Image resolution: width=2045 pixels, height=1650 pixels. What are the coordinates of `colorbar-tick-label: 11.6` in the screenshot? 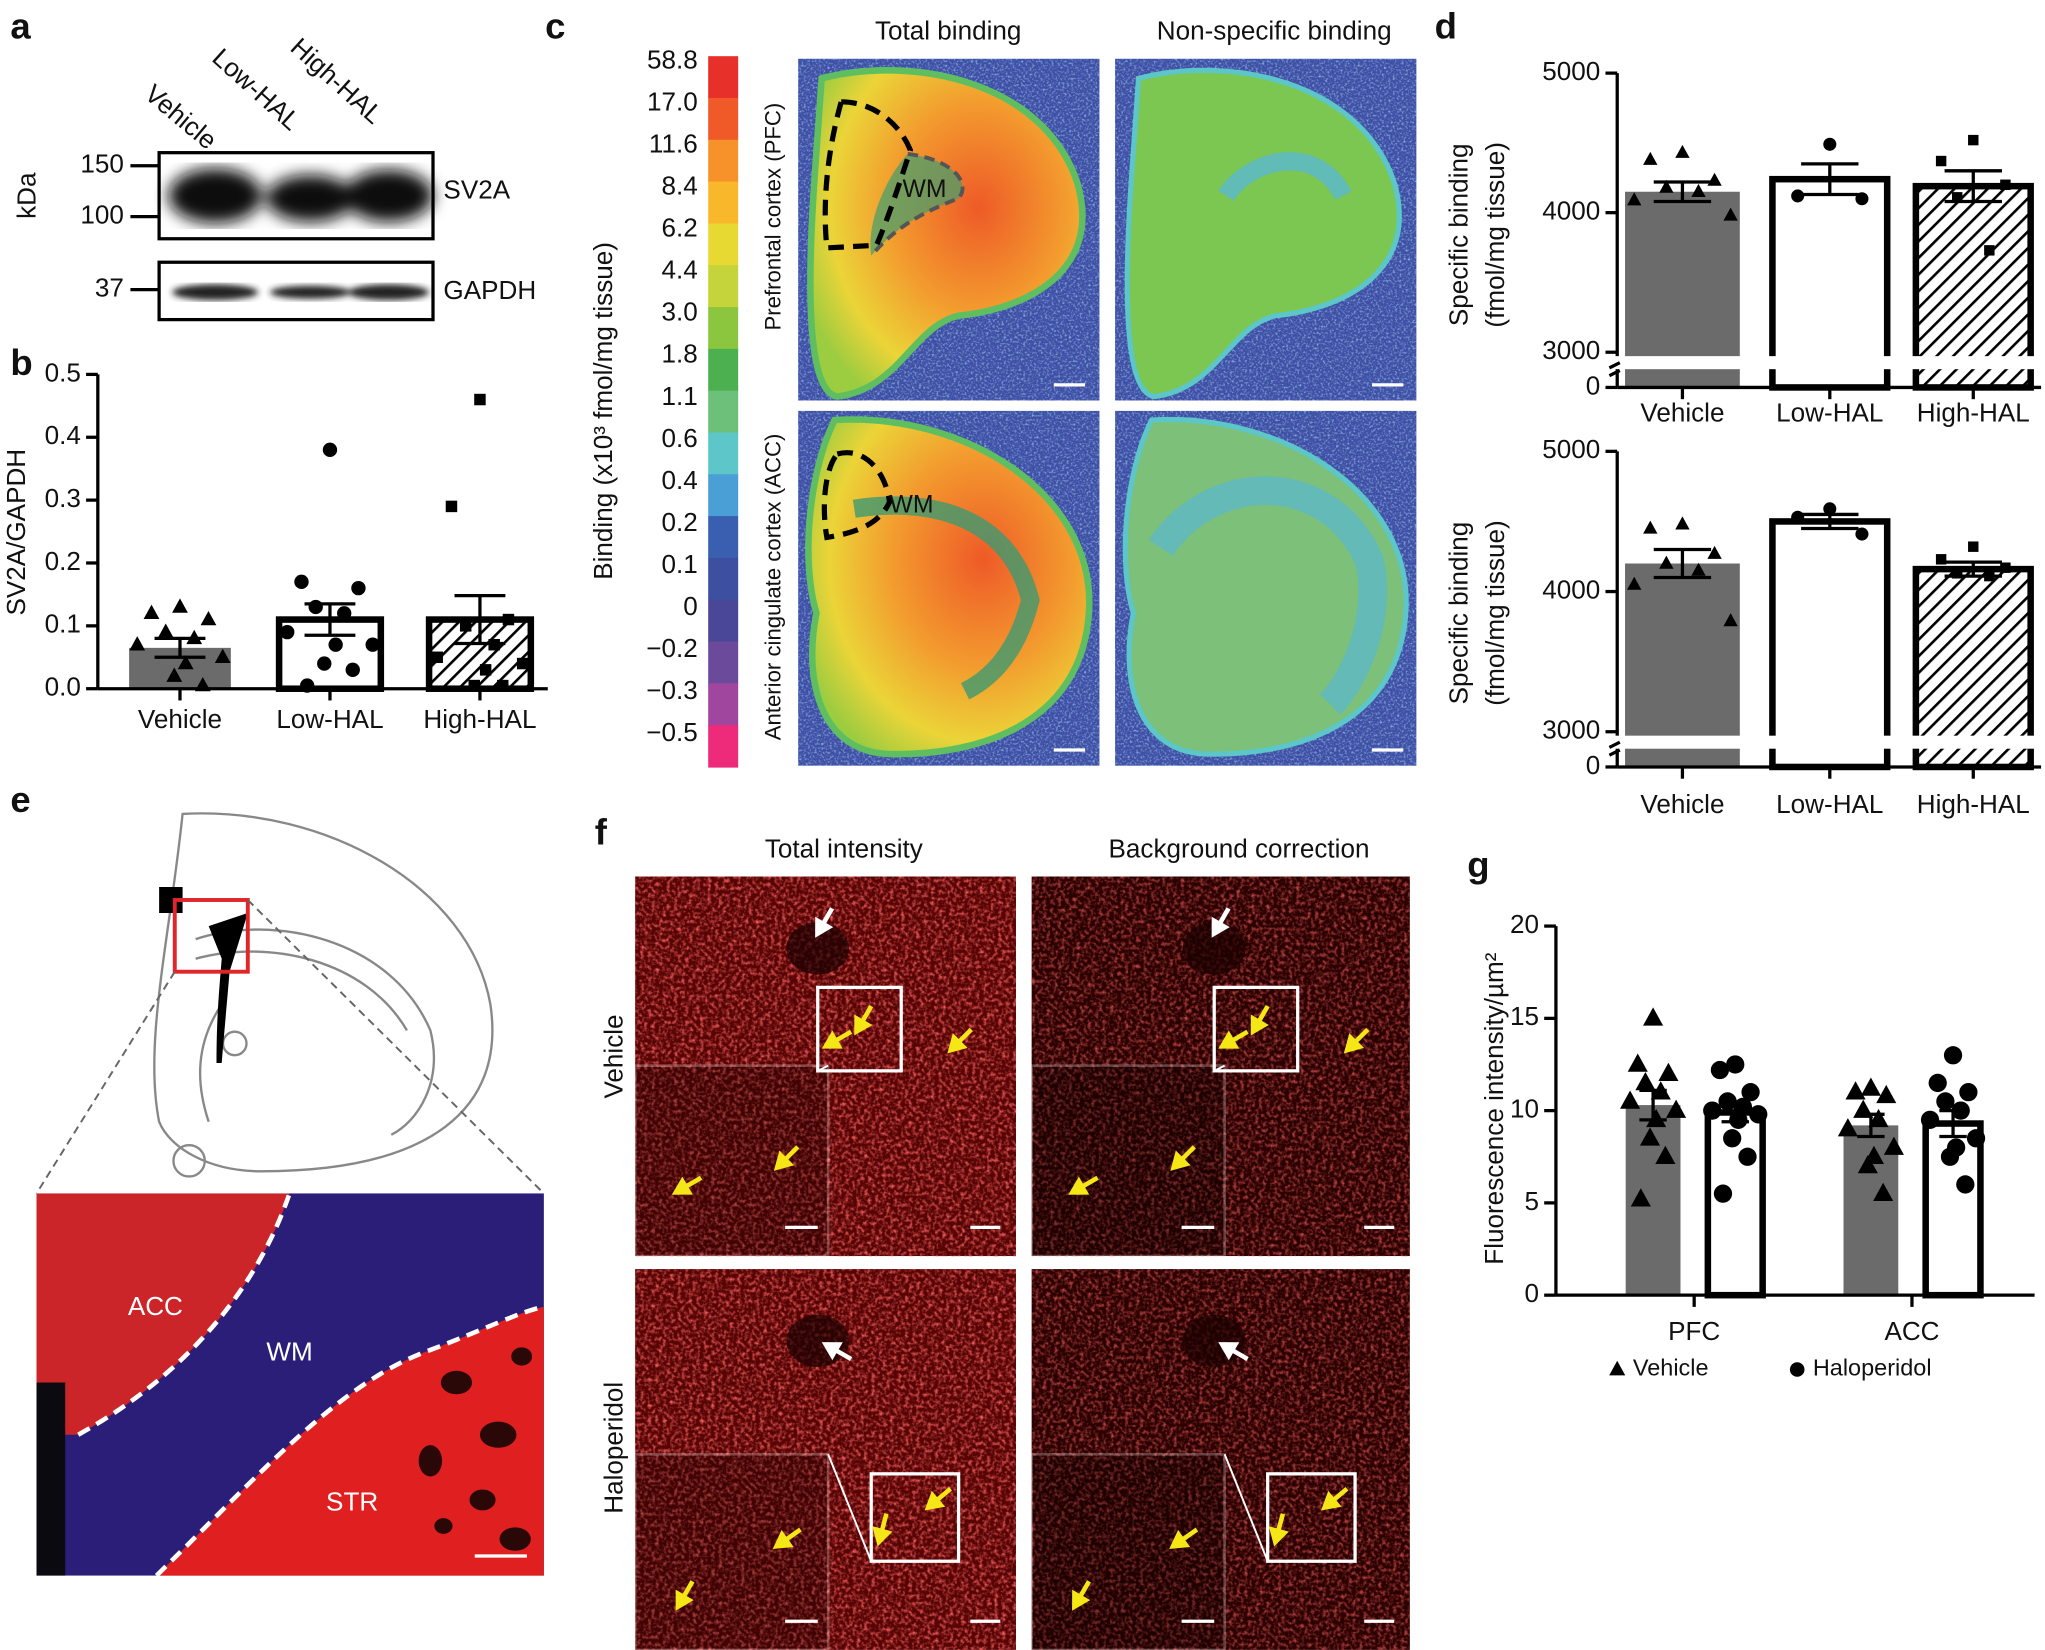 It's located at (673, 143).